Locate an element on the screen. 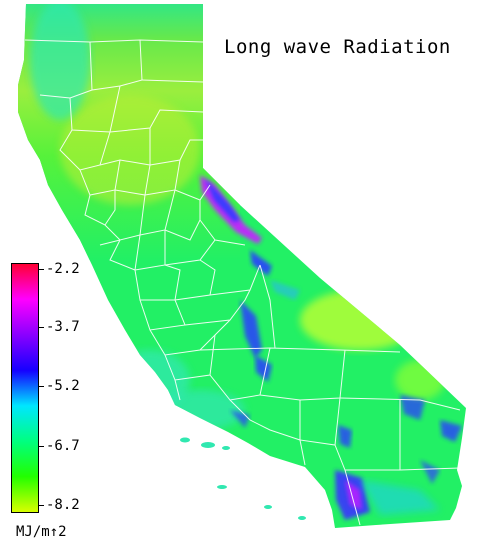 This screenshot has height=550, width=500. legend-tick-label: -8.2 is located at coordinates (63, 505).